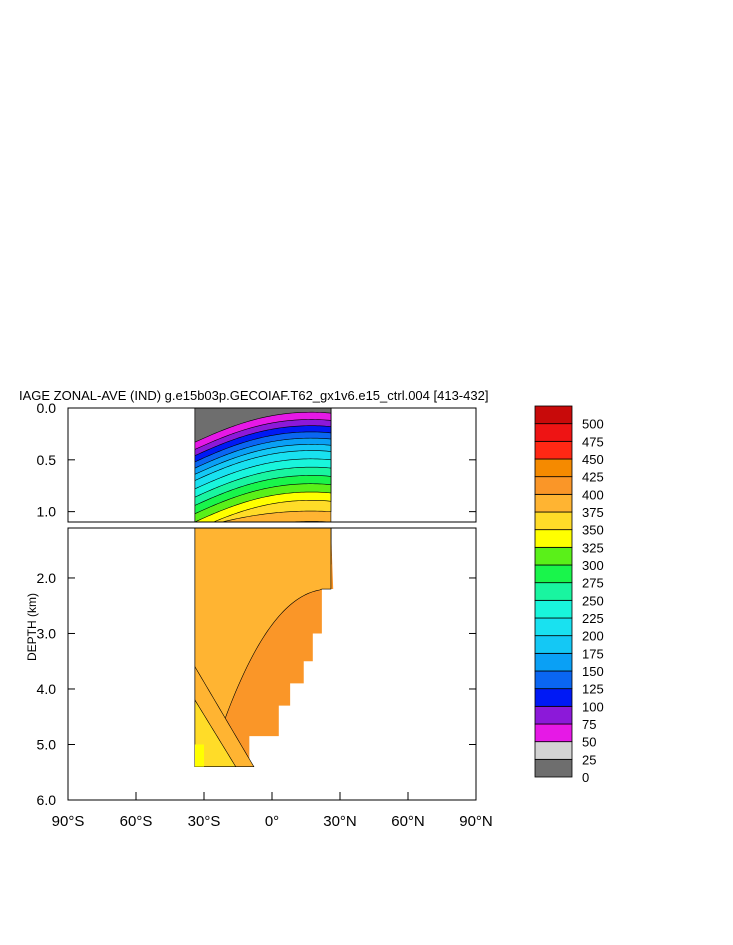  Describe the element at coordinates (263, 465) in the screenshot. I see `top-panel-contours` at that location.